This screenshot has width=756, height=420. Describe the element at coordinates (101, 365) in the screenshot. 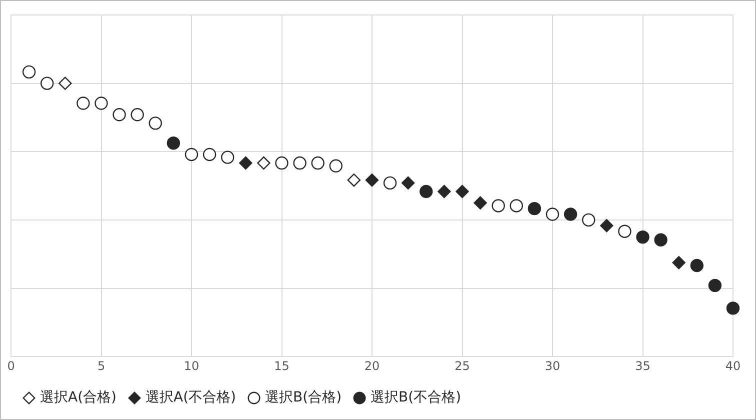

I see `x-tick-label: 5` at that location.